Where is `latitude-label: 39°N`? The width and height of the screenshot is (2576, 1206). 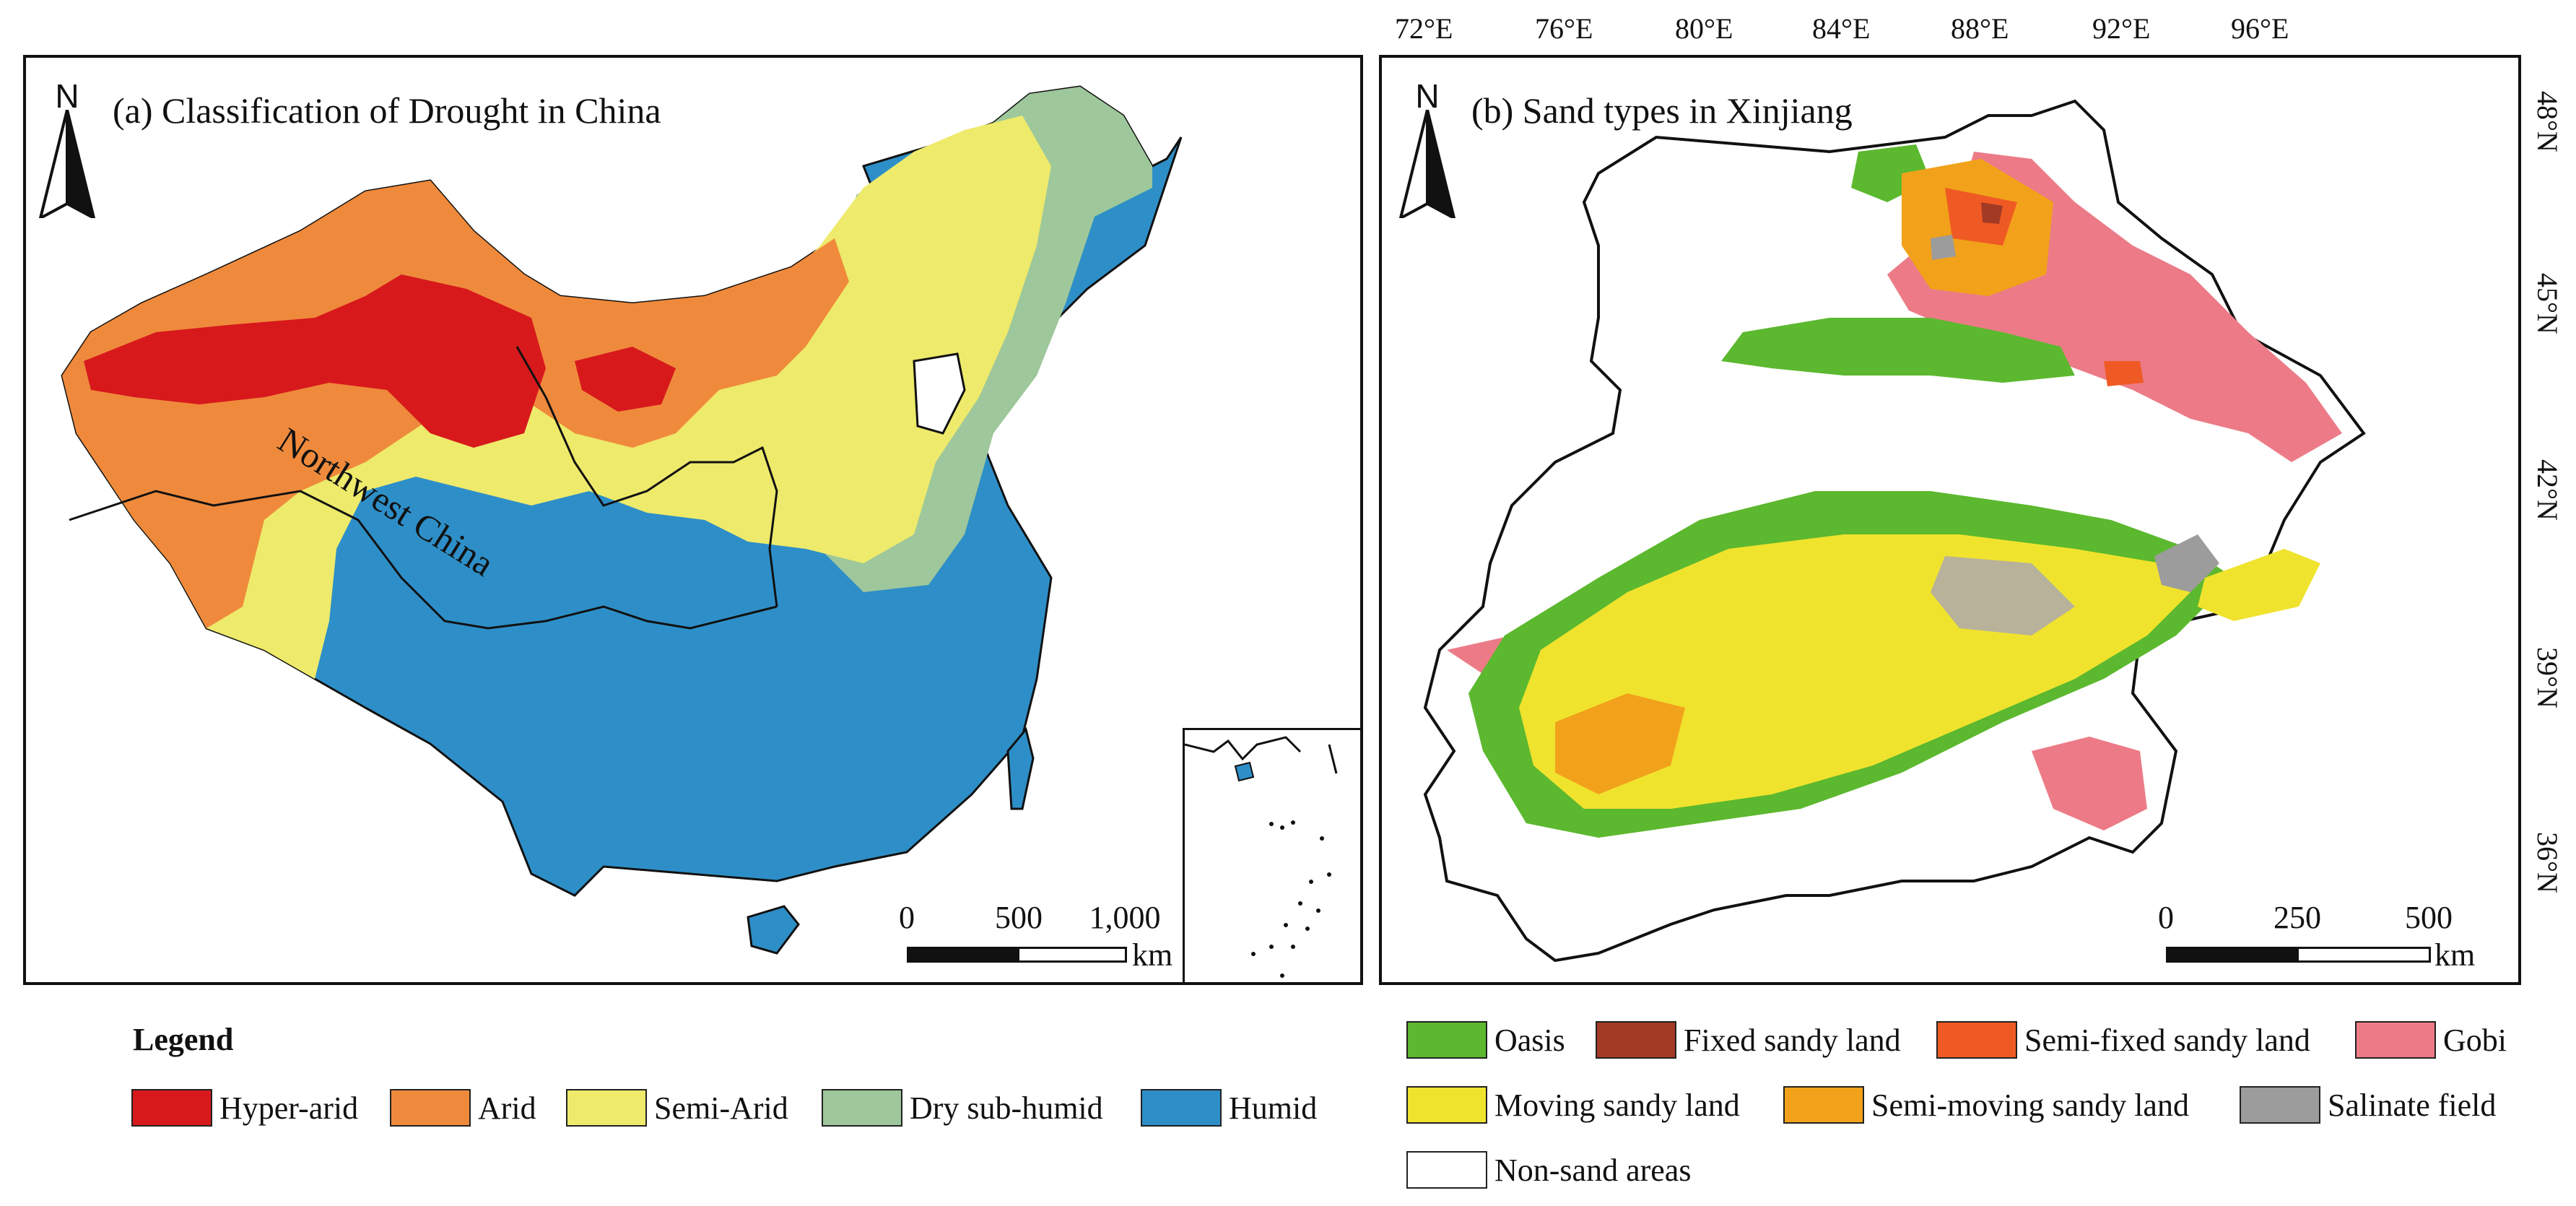 latitude-label: 39°N is located at coordinates (2547, 677).